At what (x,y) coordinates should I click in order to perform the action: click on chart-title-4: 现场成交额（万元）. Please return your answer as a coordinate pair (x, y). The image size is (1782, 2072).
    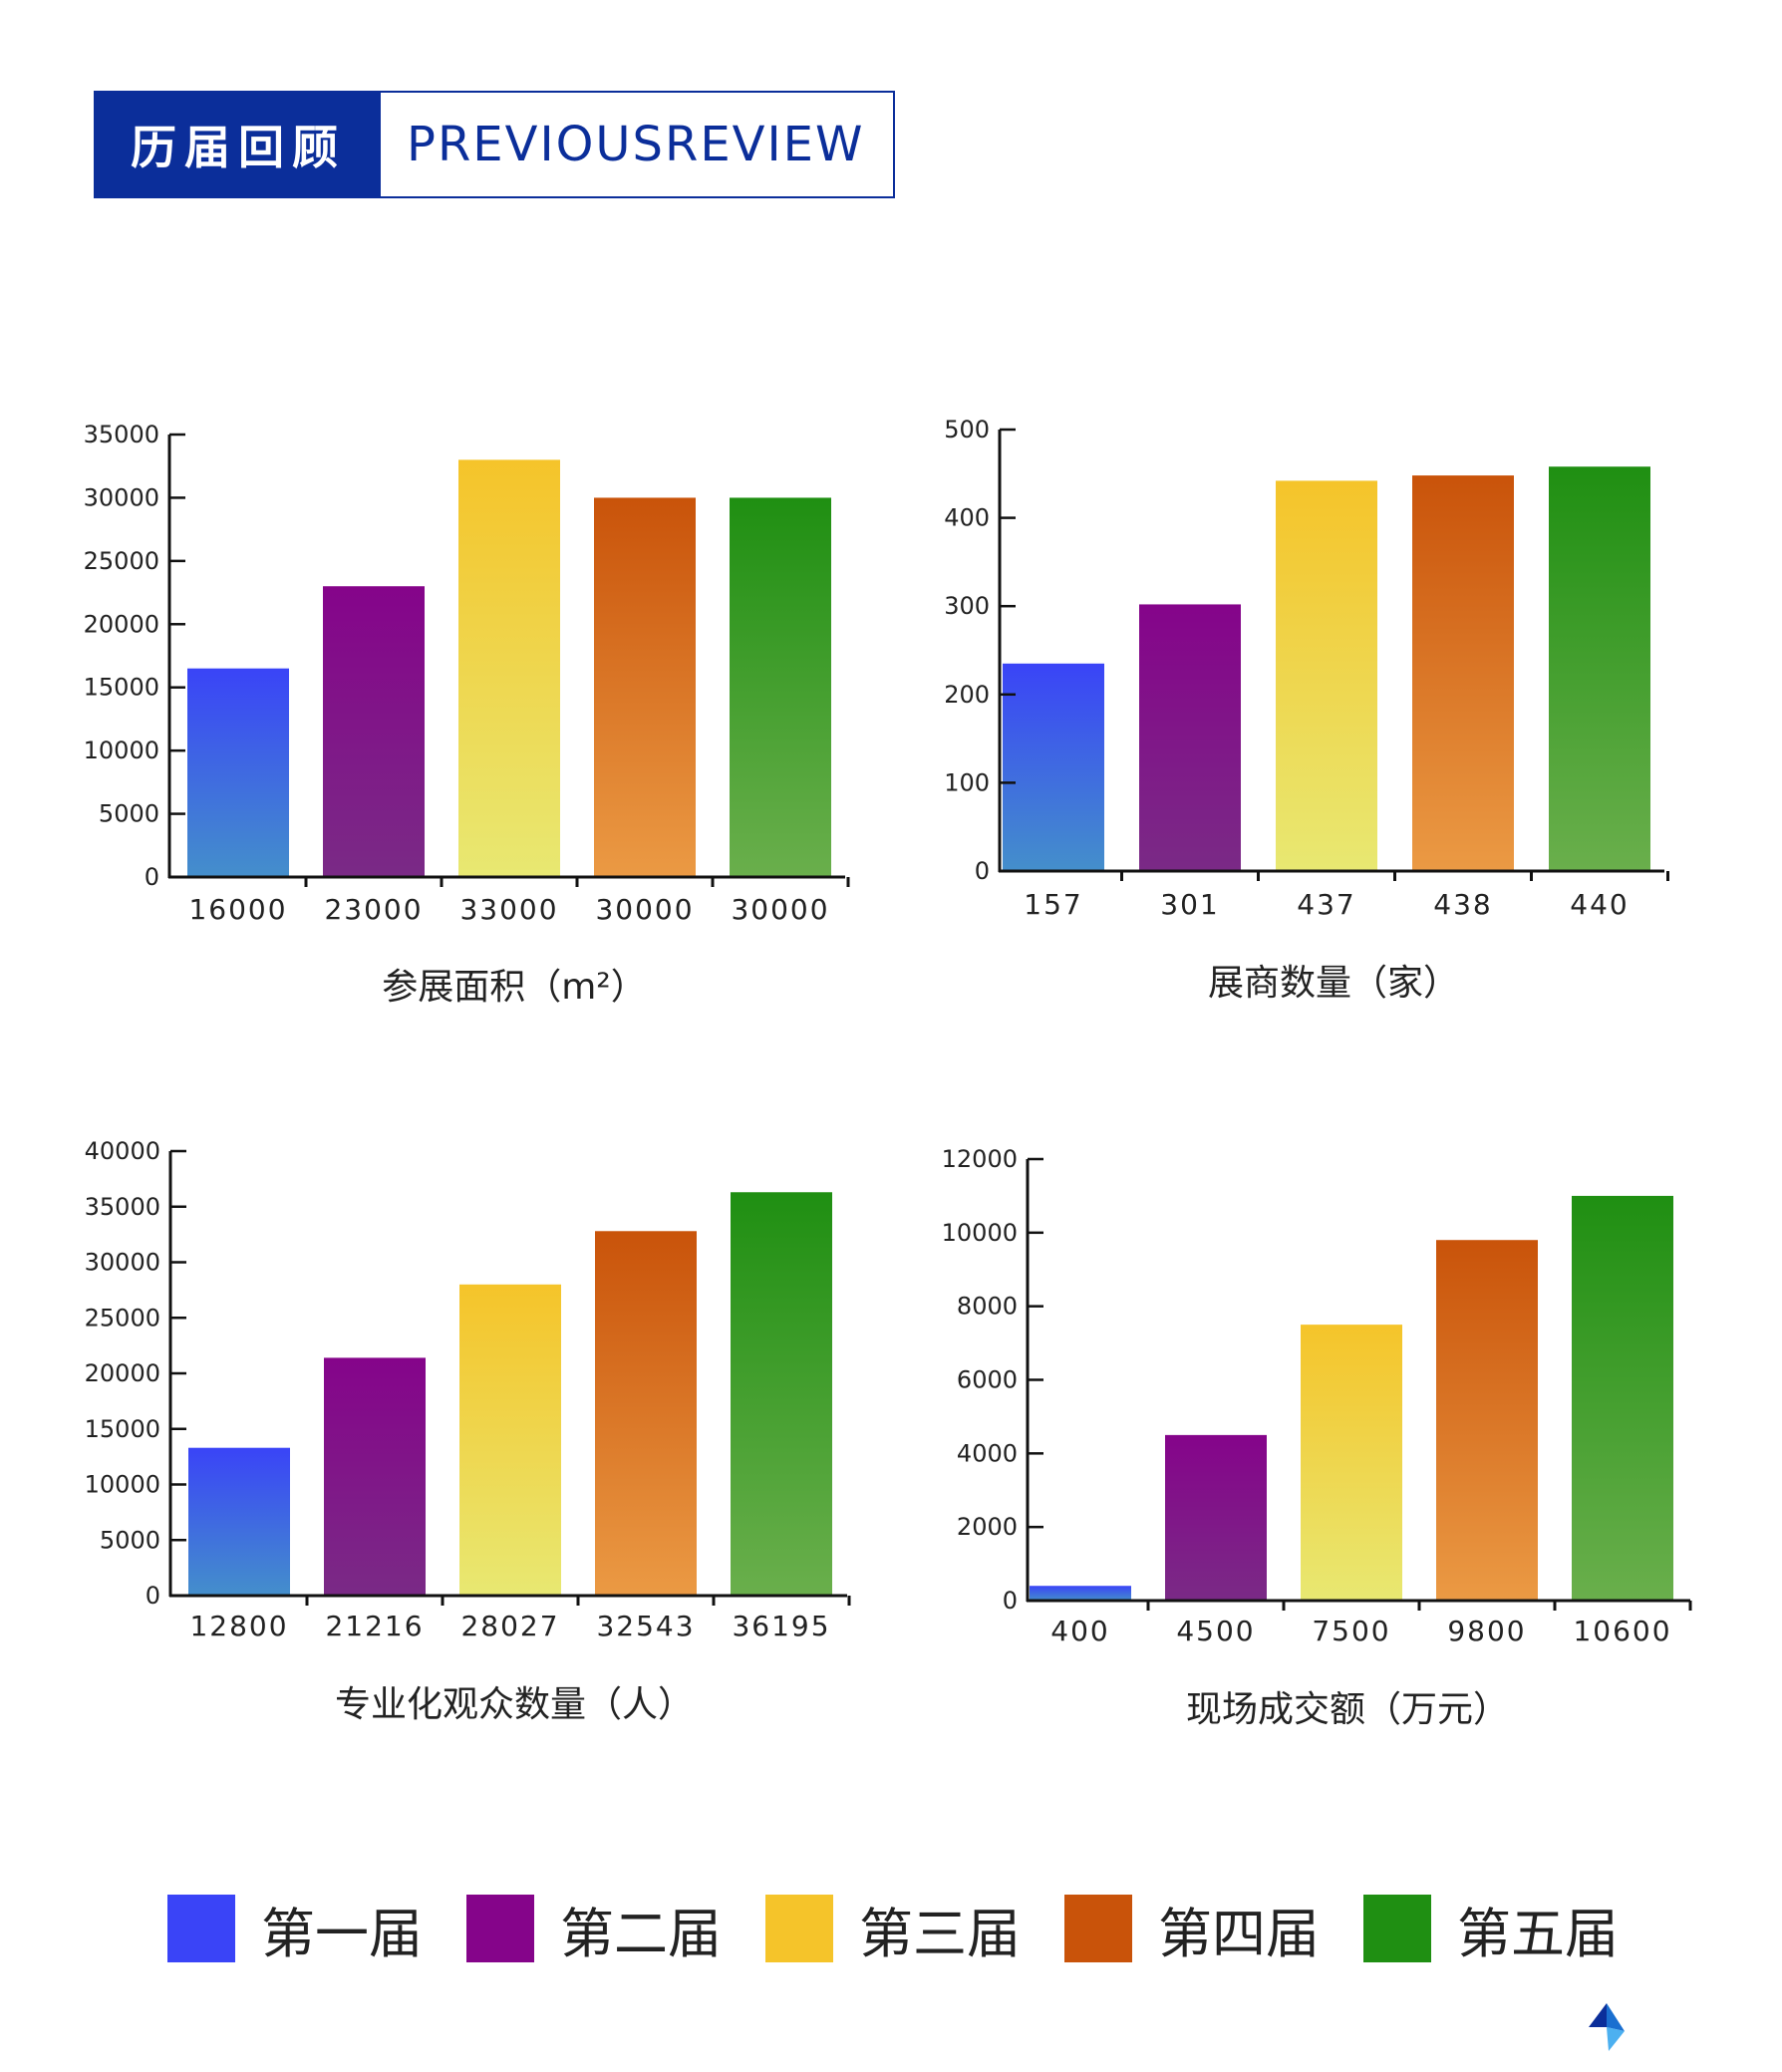
    Looking at the image, I should click on (1347, 1709).